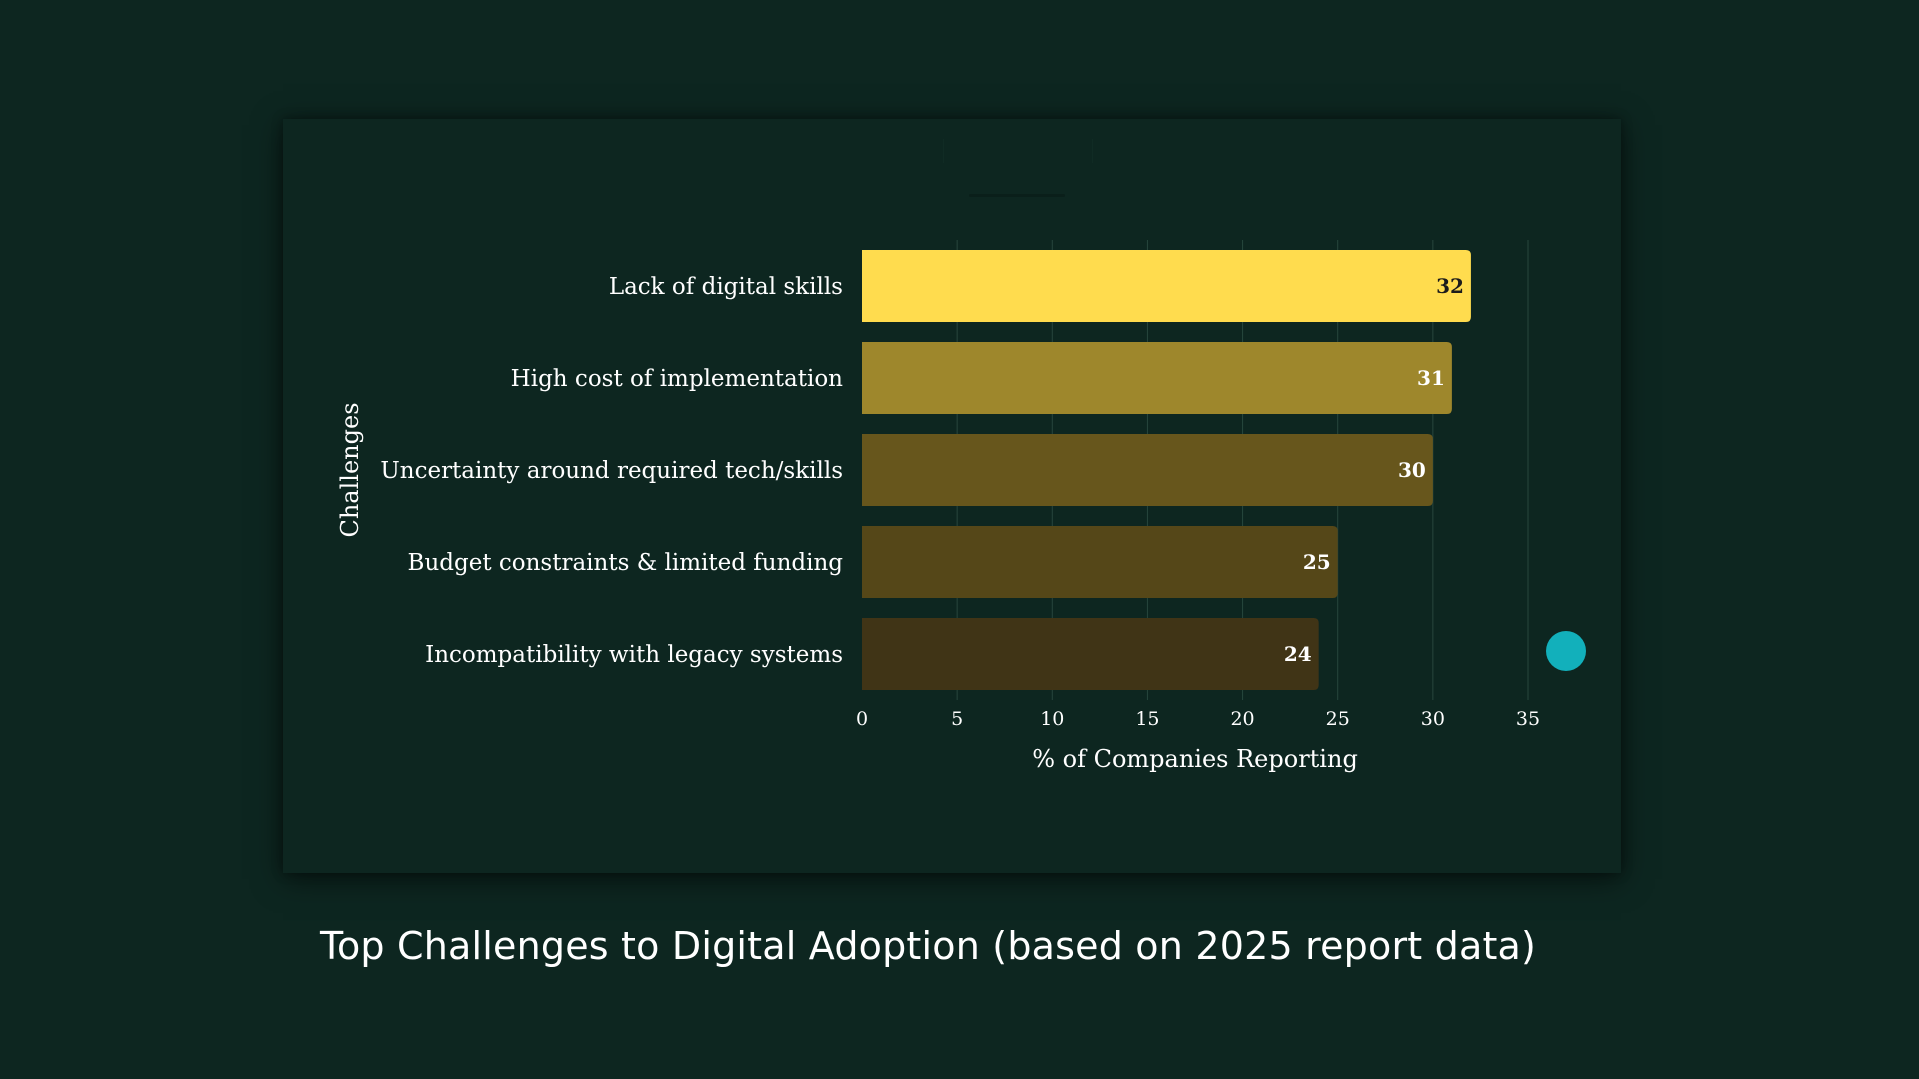 The image size is (1919, 1079). What do you see at coordinates (634, 655) in the screenshot?
I see `category-label: Incompatibility with legacy systems` at bounding box center [634, 655].